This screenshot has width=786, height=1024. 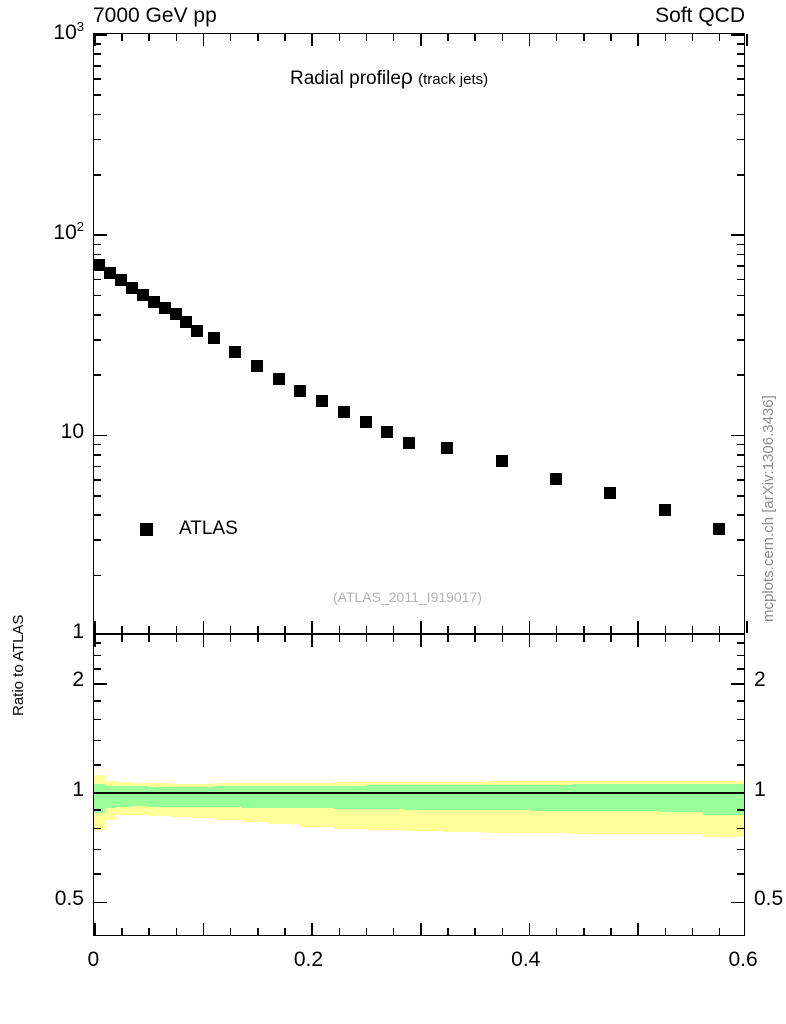 I want to click on header-process: Soft QCD, so click(x=700, y=15).